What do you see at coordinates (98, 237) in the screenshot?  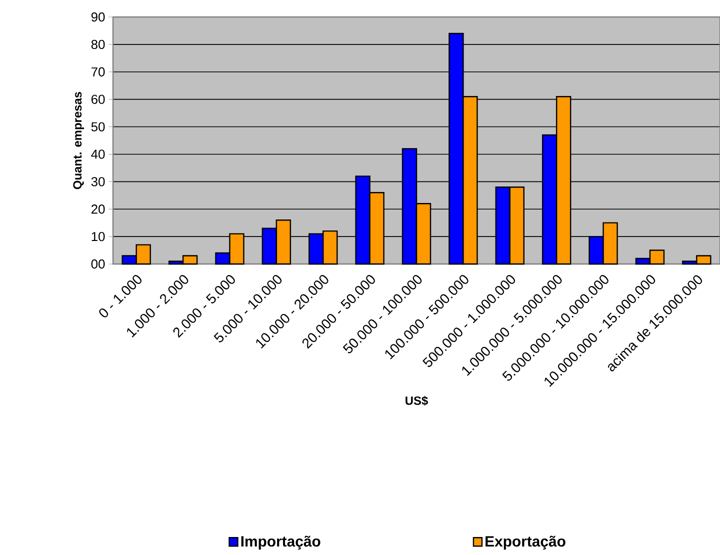 I see `y-tick-label: 10` at bounding box center [98, 237].